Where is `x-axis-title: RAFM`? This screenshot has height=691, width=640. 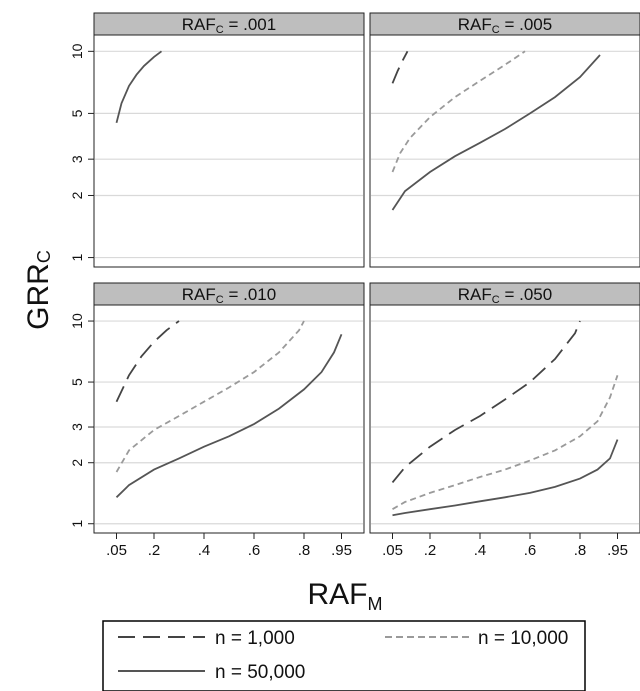
x-axis-title: RAFM is located at coordinates (345, 596).